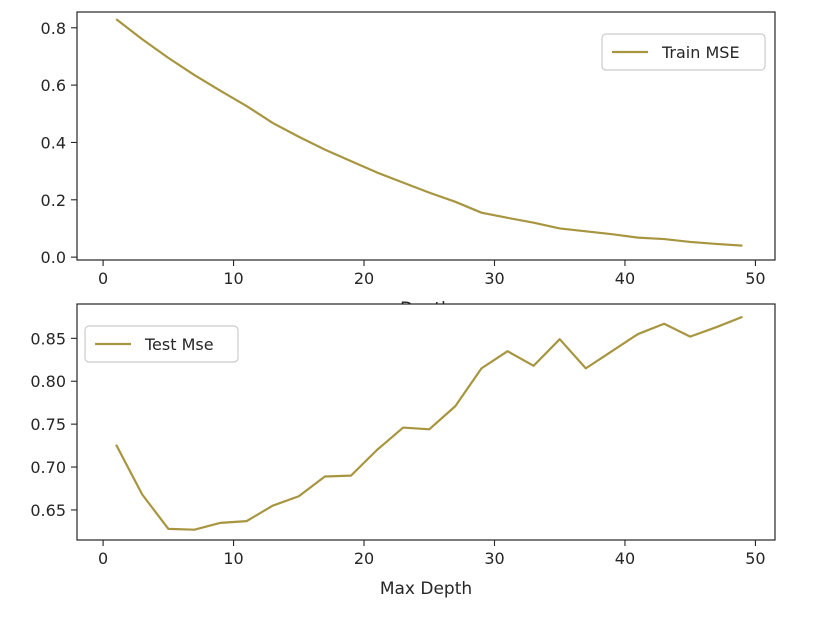  I want to click on legend: Train MSE, so click(683, 52).